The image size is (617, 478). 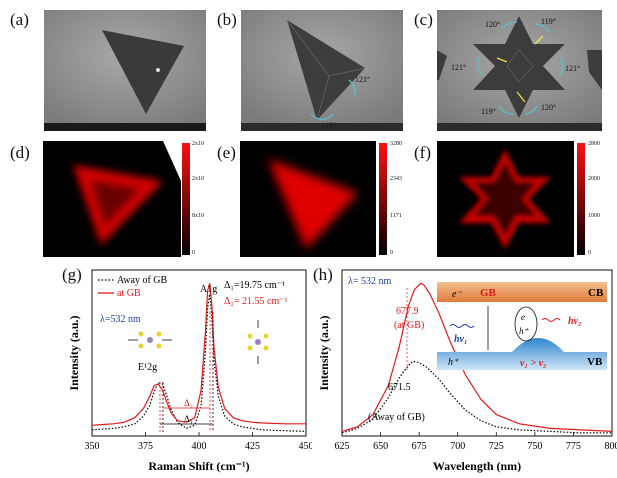 I want to click on colorbar-tick: 1000, so click(x=594, y=216).